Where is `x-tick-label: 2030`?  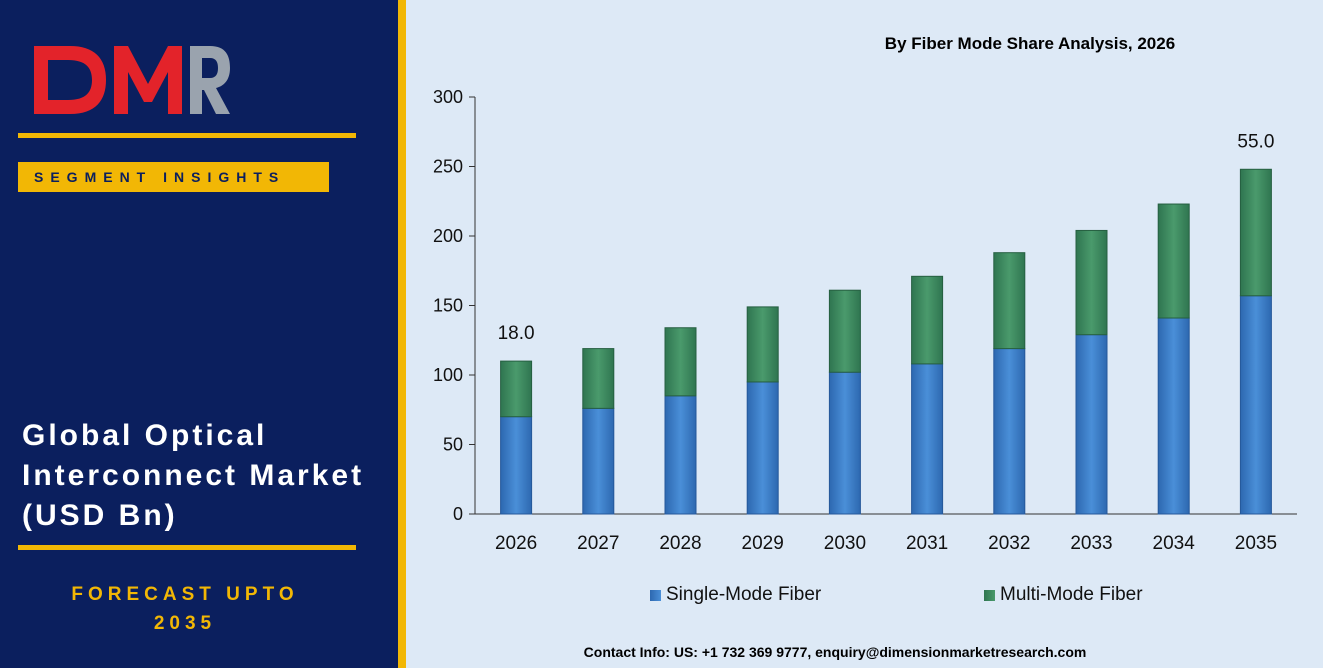 x-tick-label: 2030 is located at coordinates (845, 543).